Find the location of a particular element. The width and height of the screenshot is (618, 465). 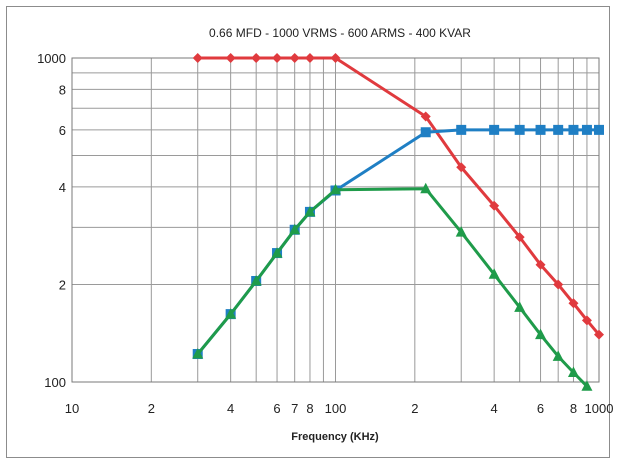

x-tick-label: 10 is located at coordinates (72, 408).